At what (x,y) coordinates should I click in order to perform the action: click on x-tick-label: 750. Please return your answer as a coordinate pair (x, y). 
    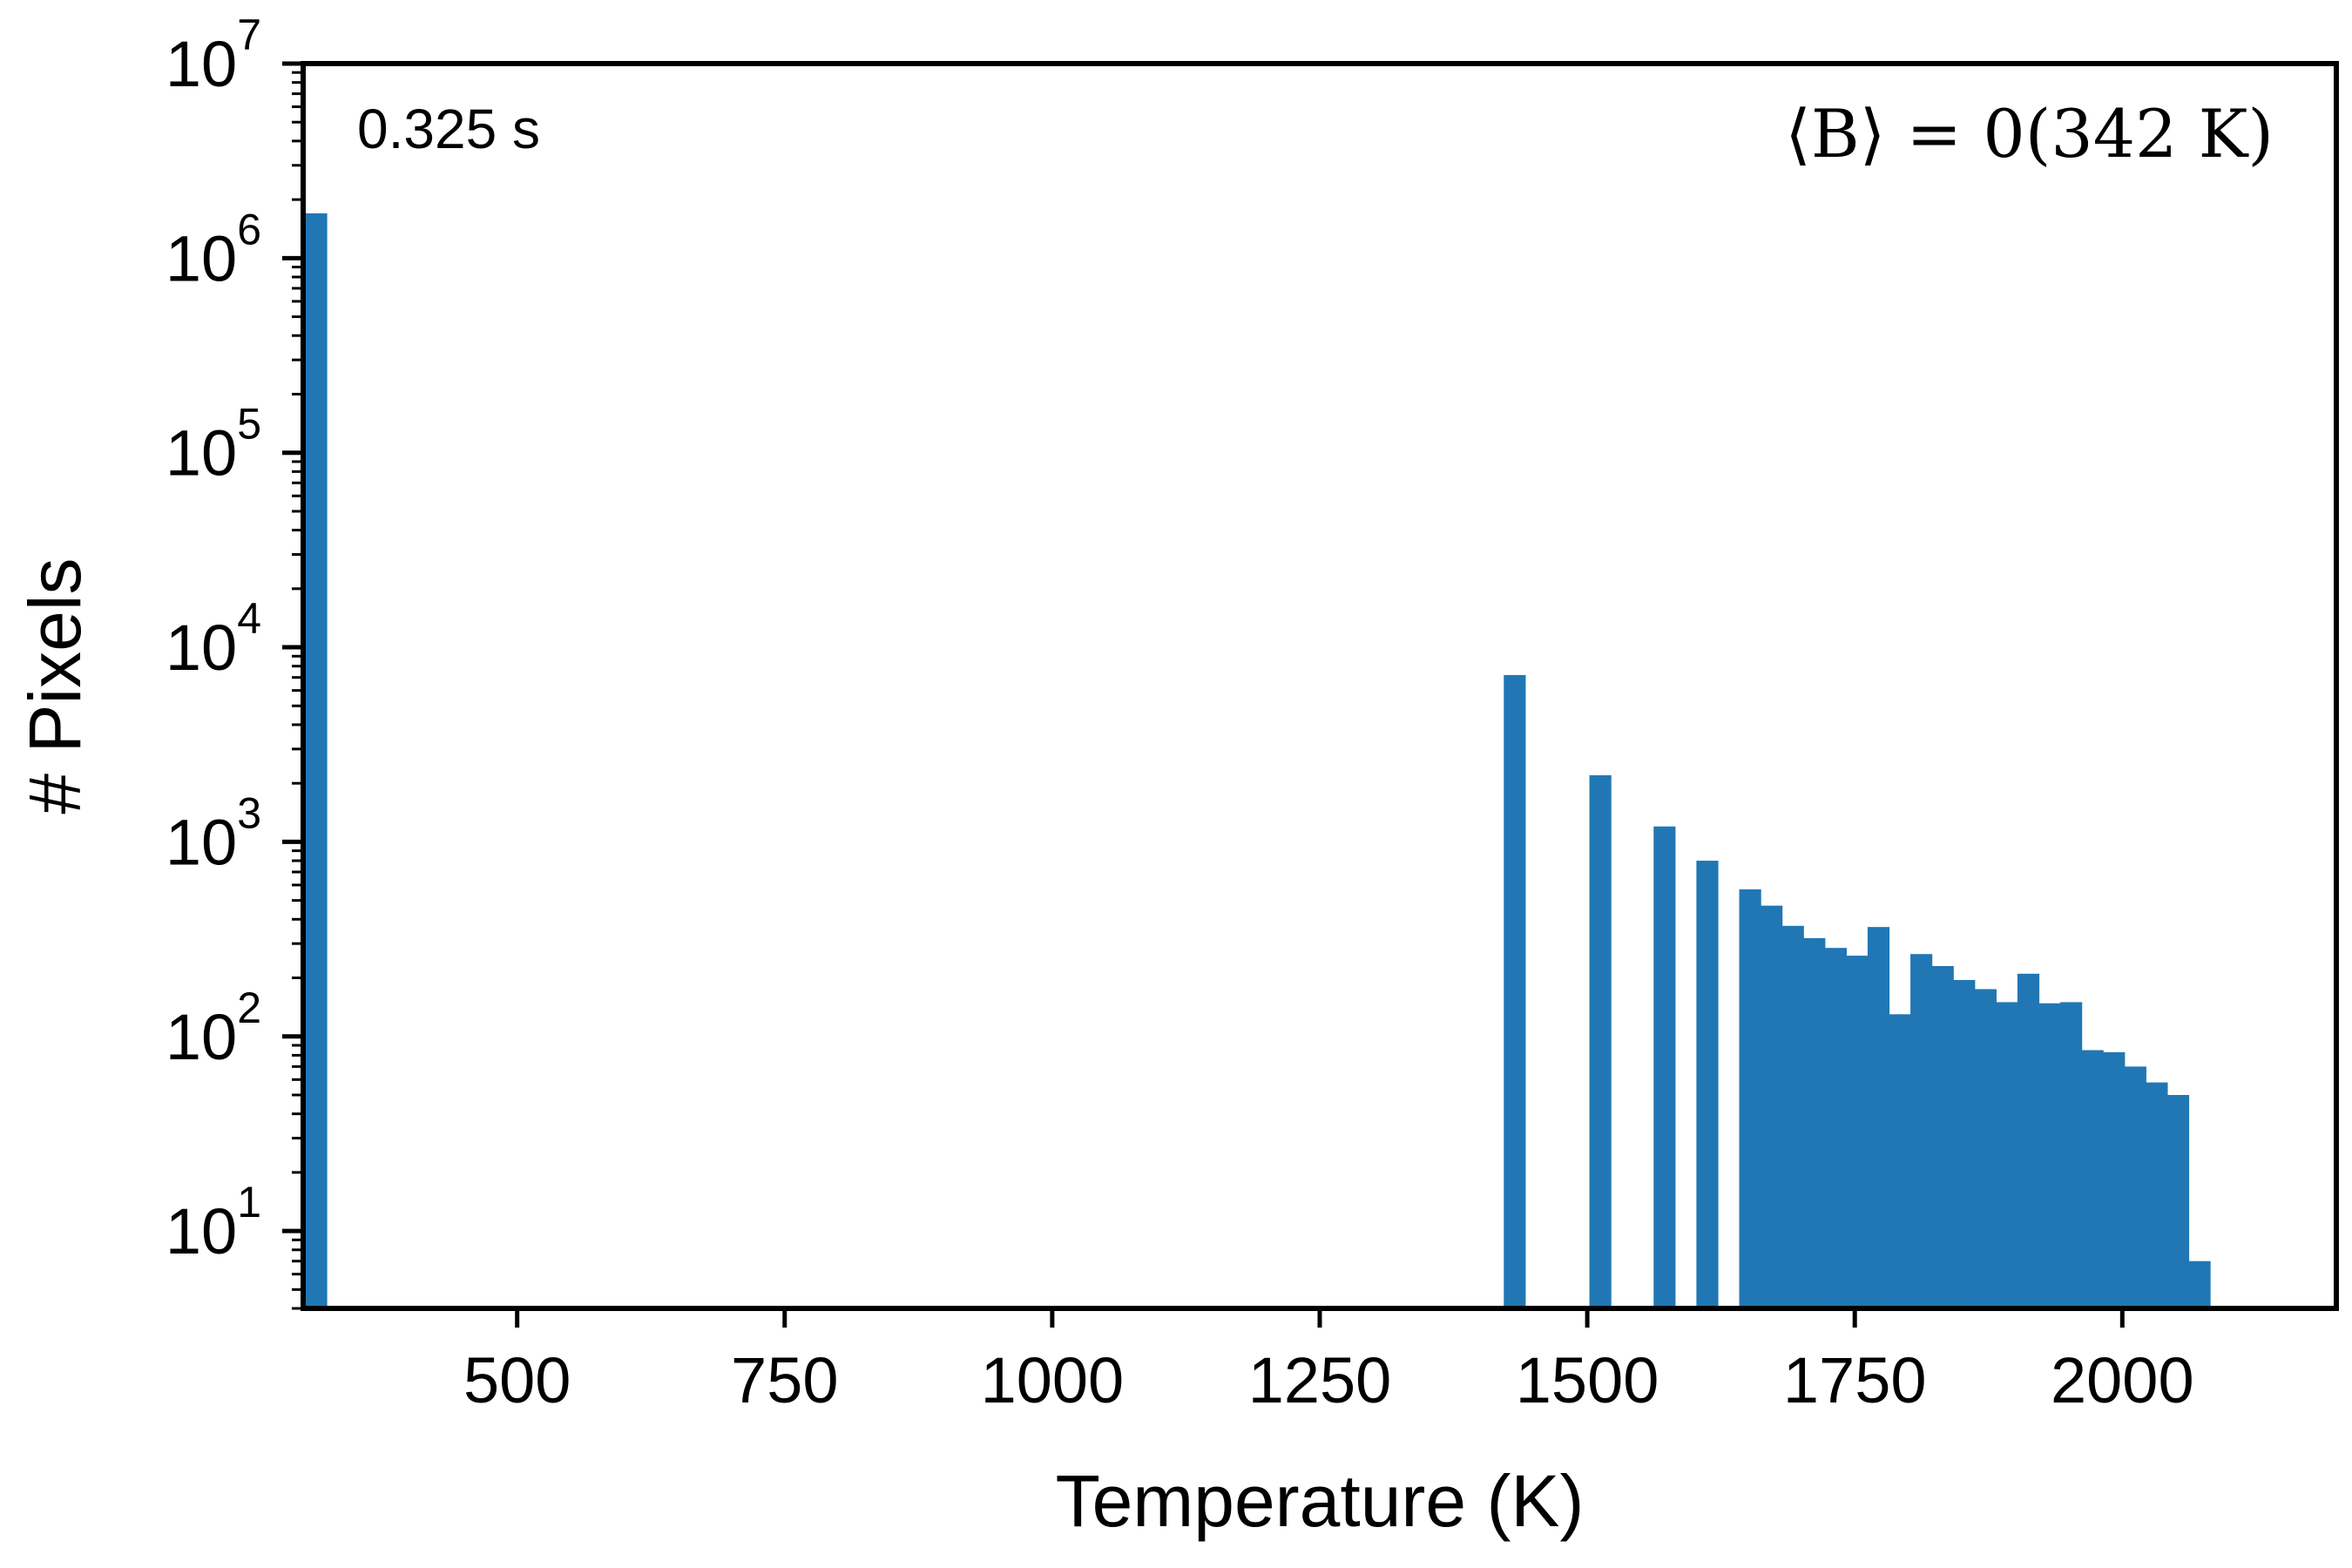
    Looking at the image, I should click on (785, 1380).